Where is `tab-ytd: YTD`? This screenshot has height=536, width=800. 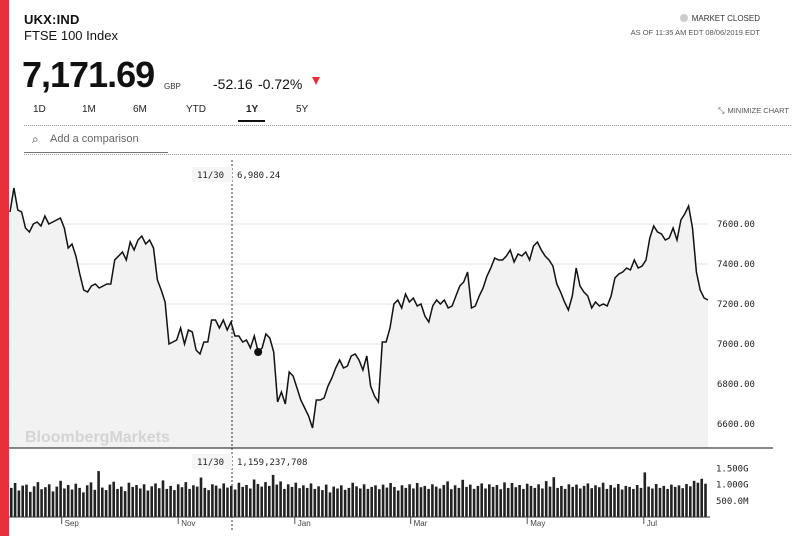 tab-ytd: YTD is located at coordinates (196, 109).